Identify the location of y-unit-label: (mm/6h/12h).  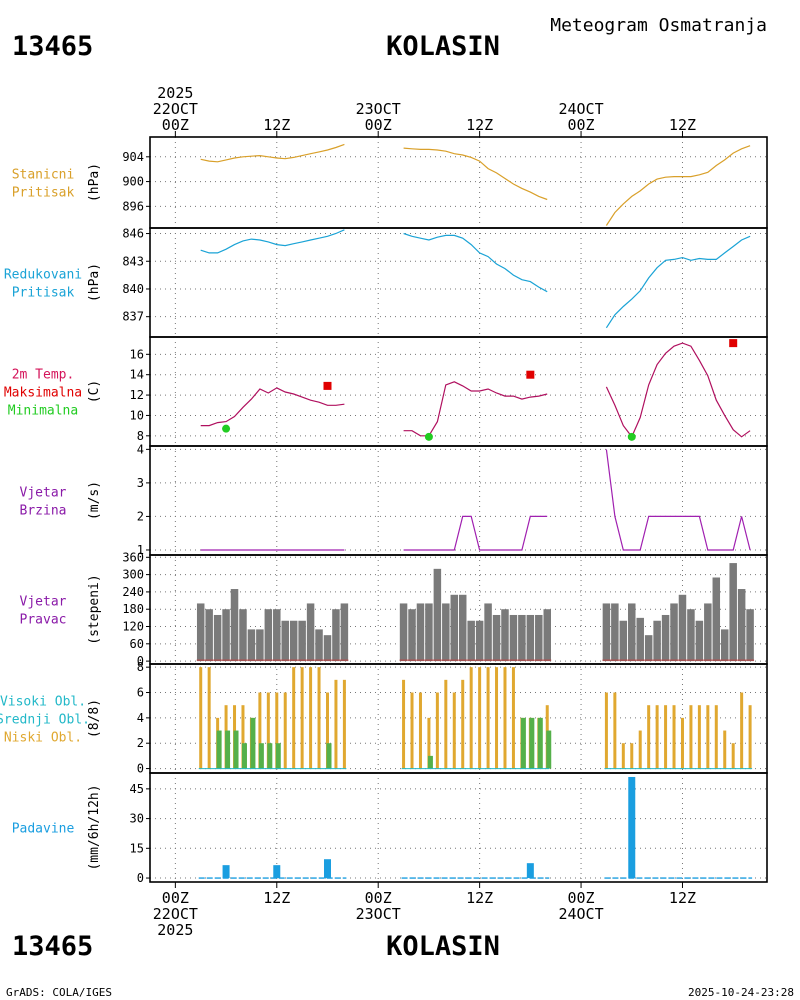
(94, 827).